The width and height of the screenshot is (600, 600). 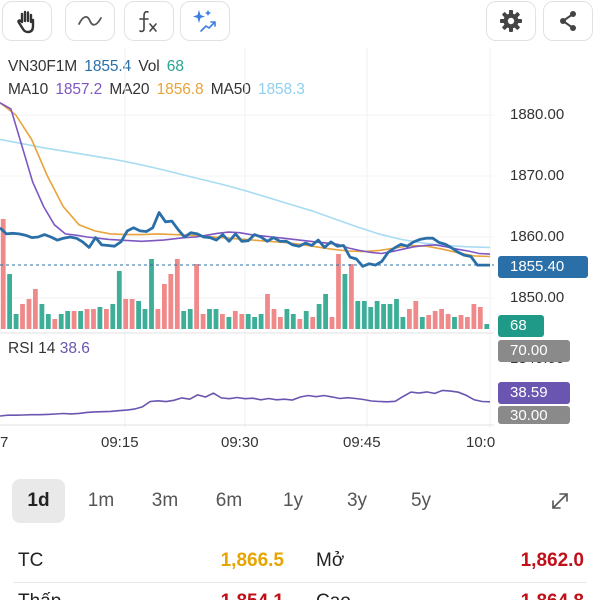 What do you see at coordinates (300, 21) in the screenshot?
I see `chart-toolbar` at bounding box center [300, 21].